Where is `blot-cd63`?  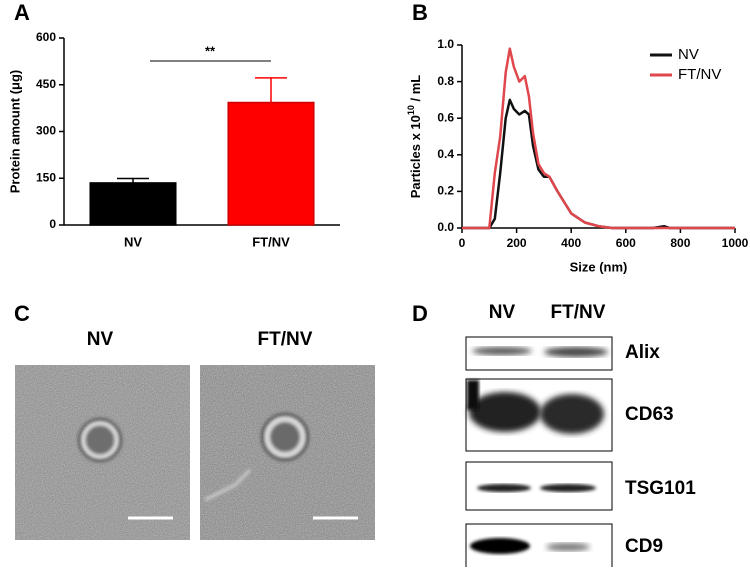
blot-cd63 is located at coordinates (539, 415).